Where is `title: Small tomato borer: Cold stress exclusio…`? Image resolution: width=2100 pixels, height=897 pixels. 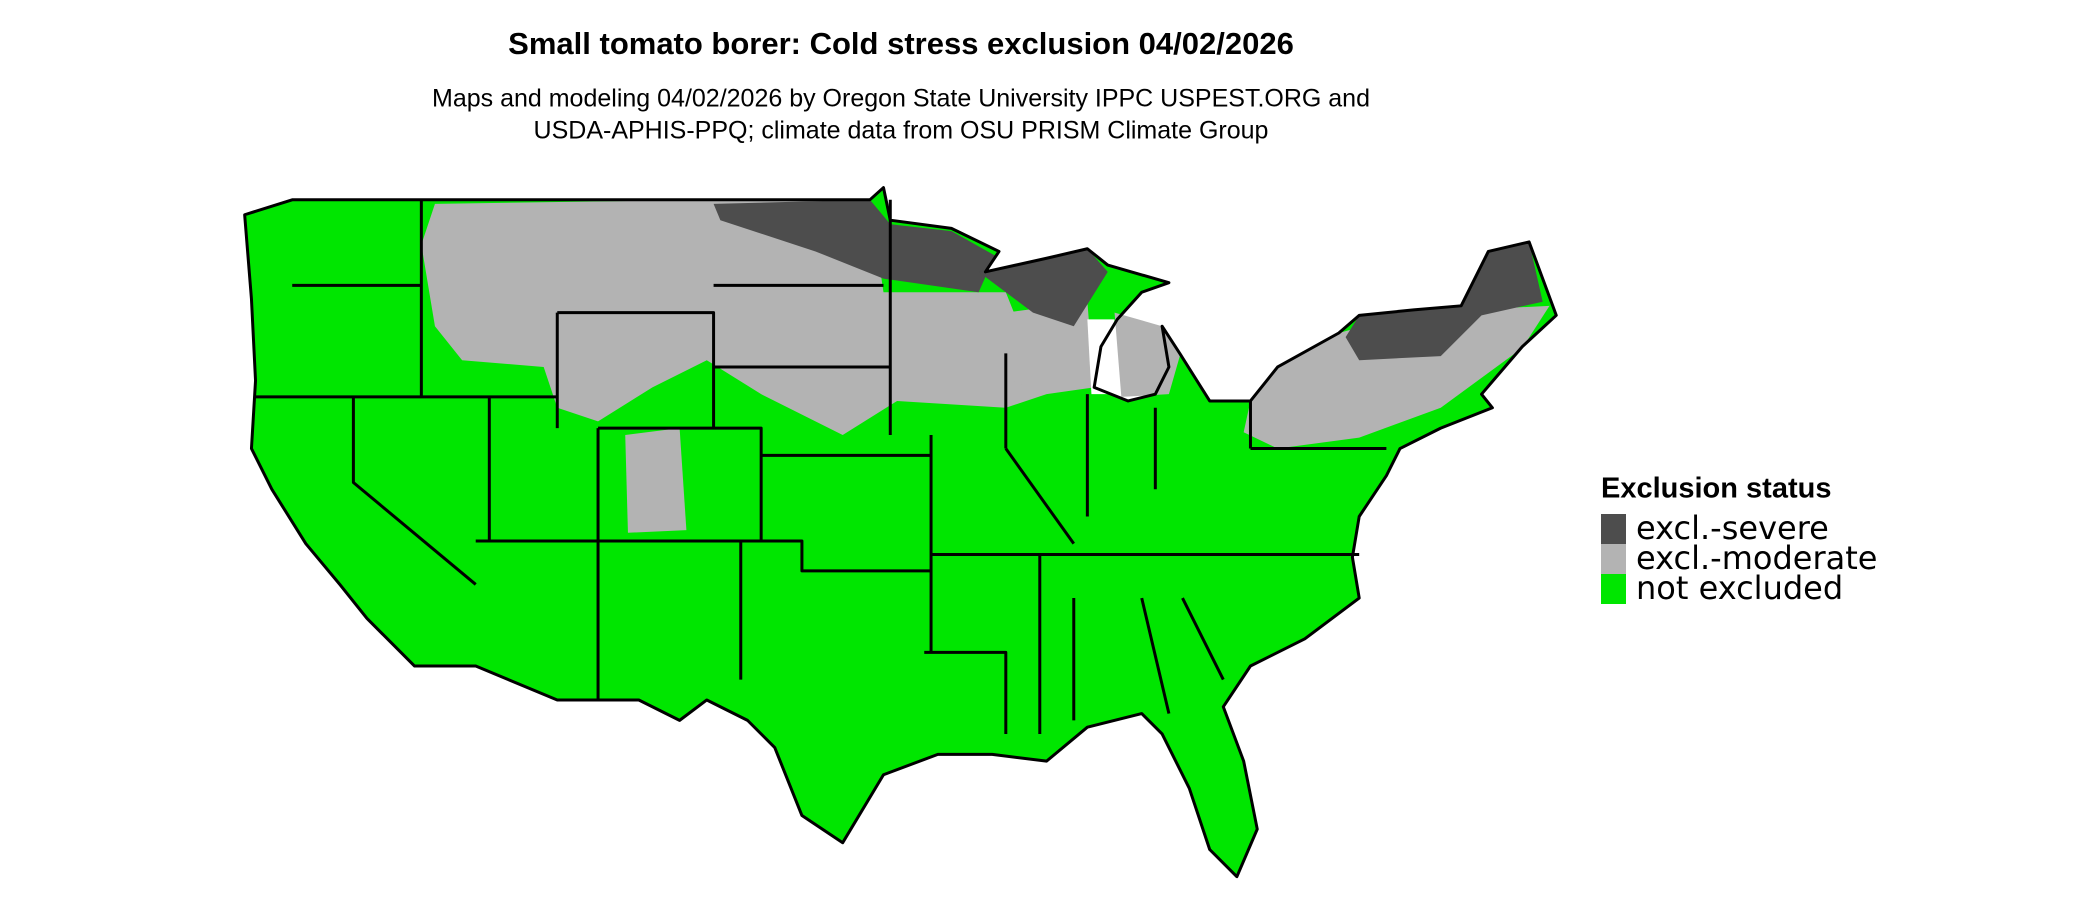
title: Small tomato borer: Cold stress exclusio… is located at coordinates (901, 43).